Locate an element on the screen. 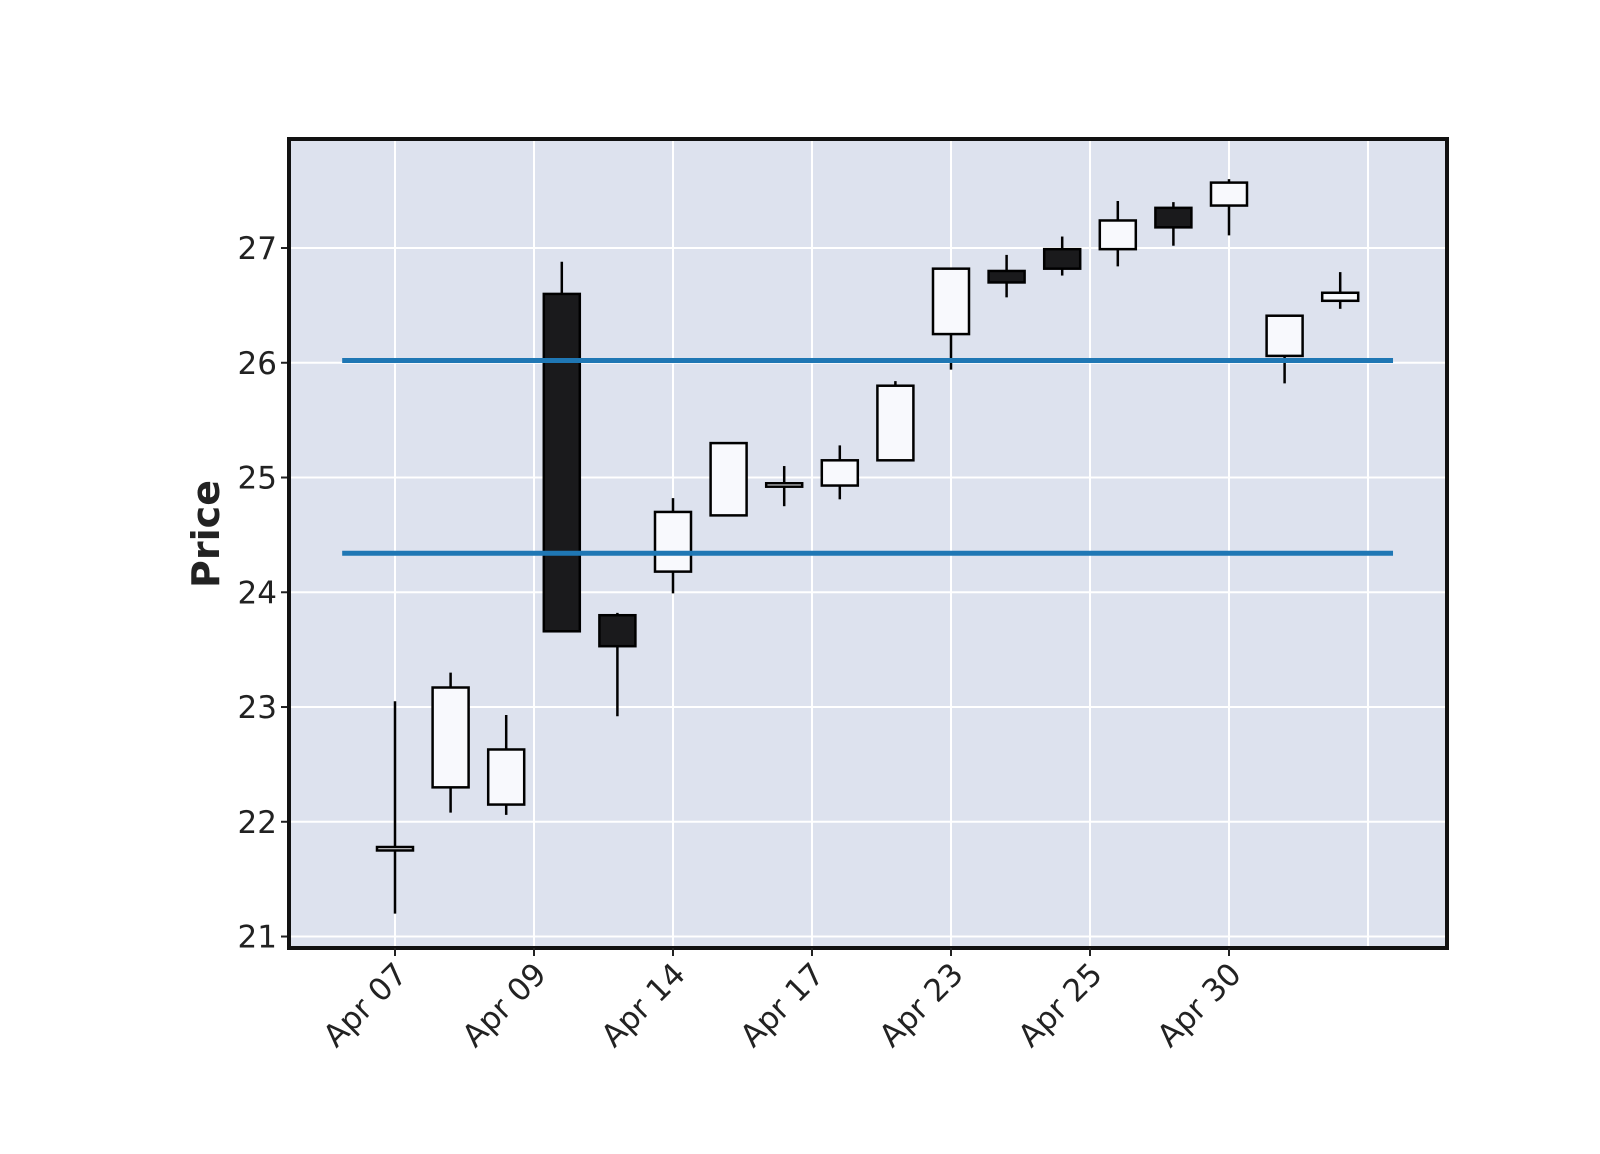 The height and width of the screenshot is (1154, 1600). y-tick-label: 25 is located at coordinates (257, 479).